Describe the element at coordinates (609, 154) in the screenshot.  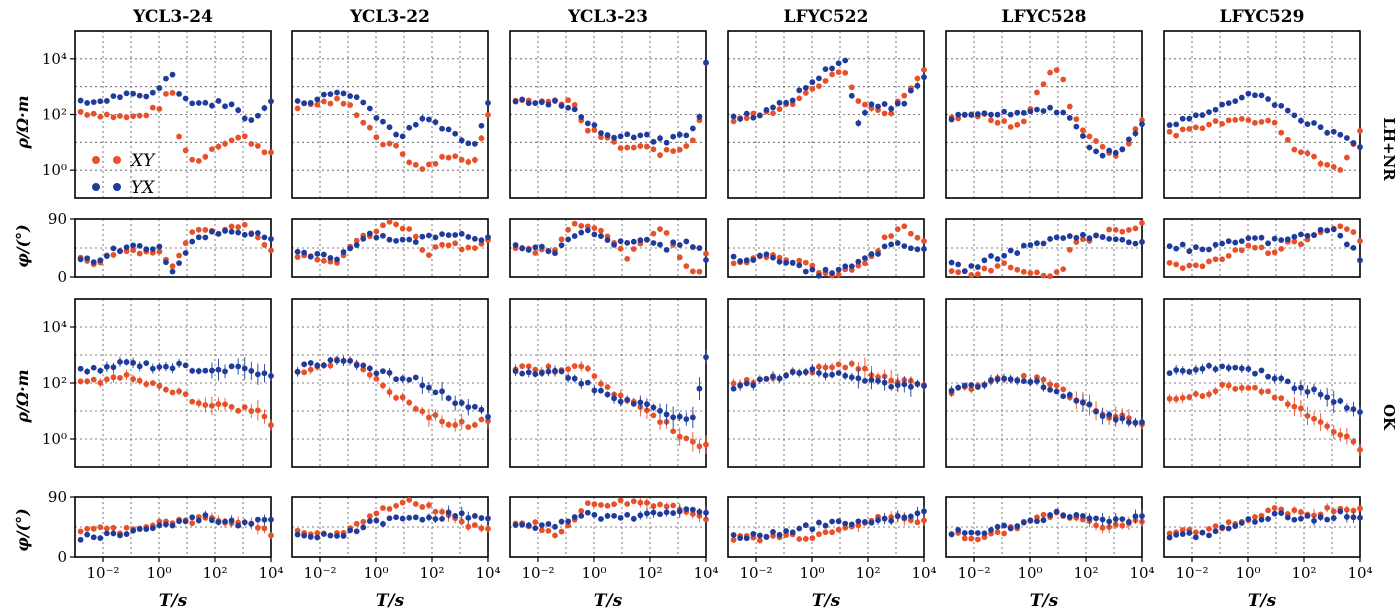
I see `panel-ycl3-23-lh-nr` at that location.